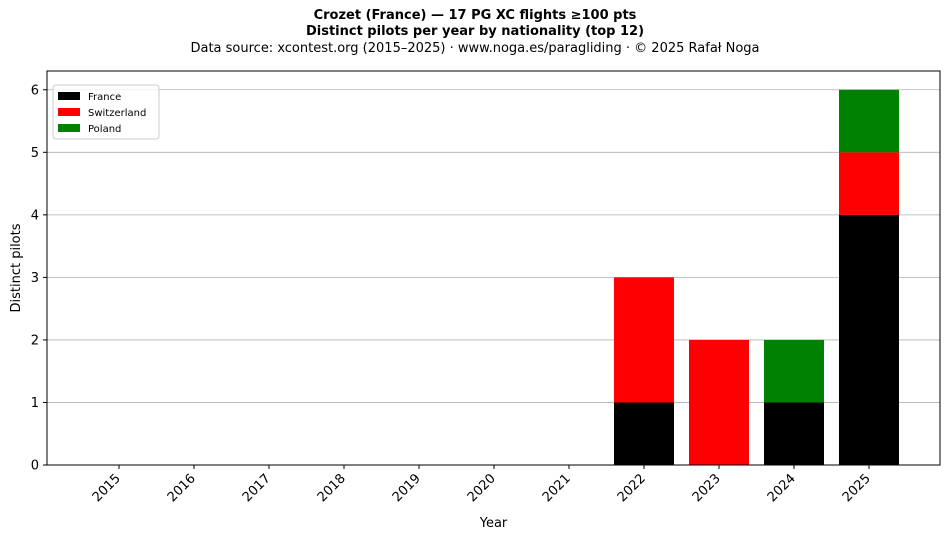 This screenshot has width=950, height=539. Describe the element at coordinates (16, 267) in the screenshot. I see `y-axis-label: Distinct pilots` at that location.